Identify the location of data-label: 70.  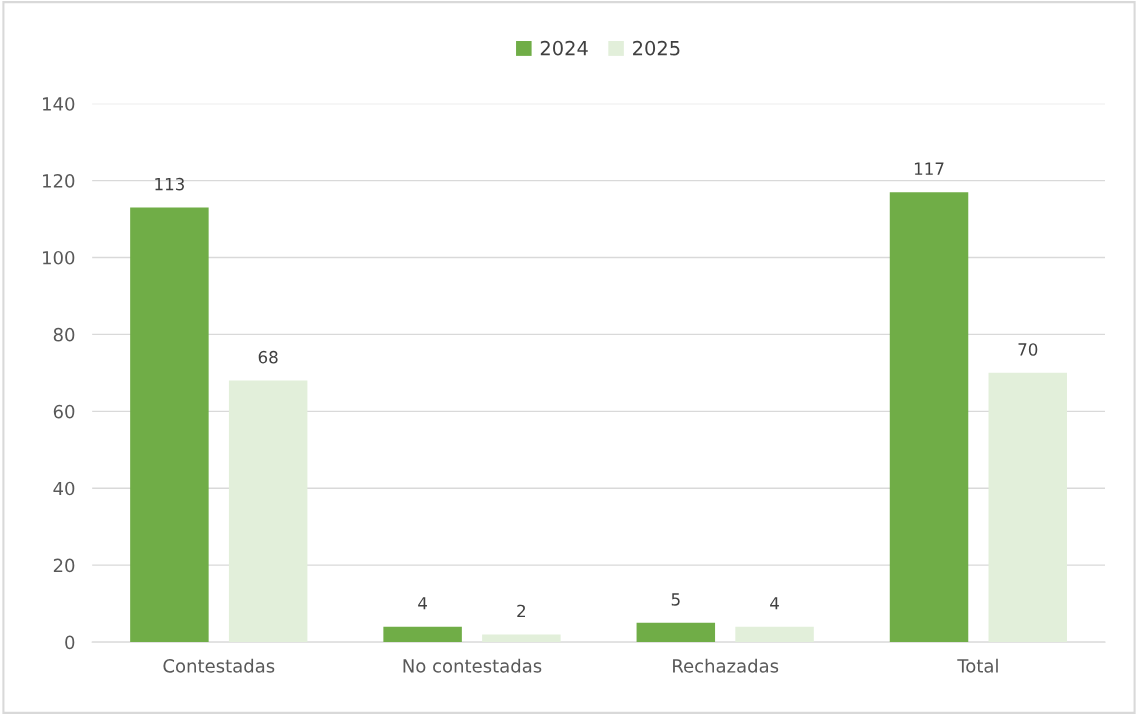
(1028, 349).